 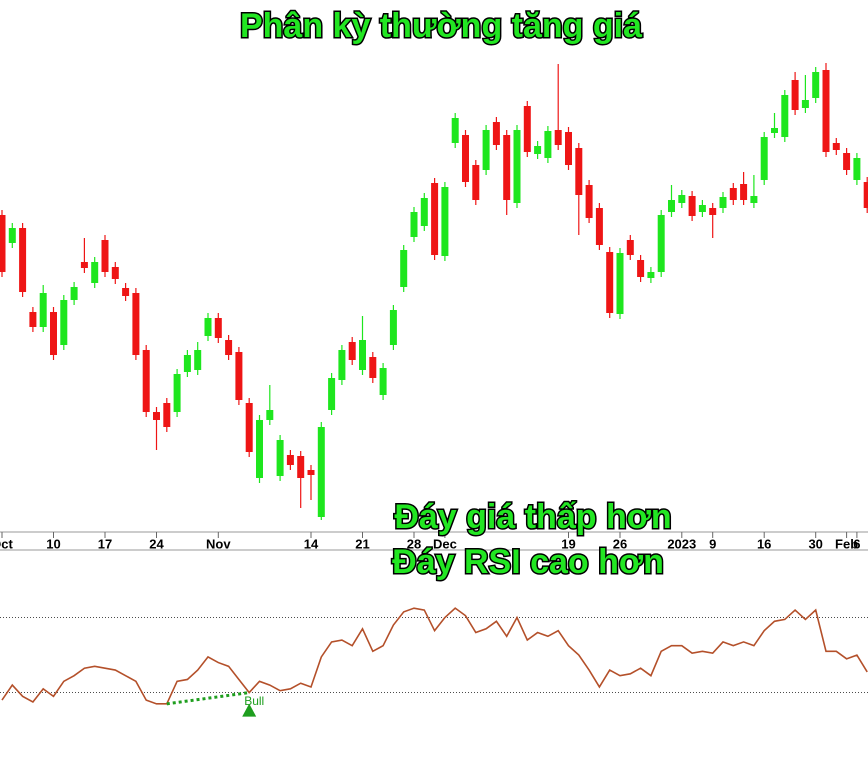 What do you see at coordinates (218, 543) in the screenshot?
I see `x-tick-label: Nov` at bounding box center [218, 543].